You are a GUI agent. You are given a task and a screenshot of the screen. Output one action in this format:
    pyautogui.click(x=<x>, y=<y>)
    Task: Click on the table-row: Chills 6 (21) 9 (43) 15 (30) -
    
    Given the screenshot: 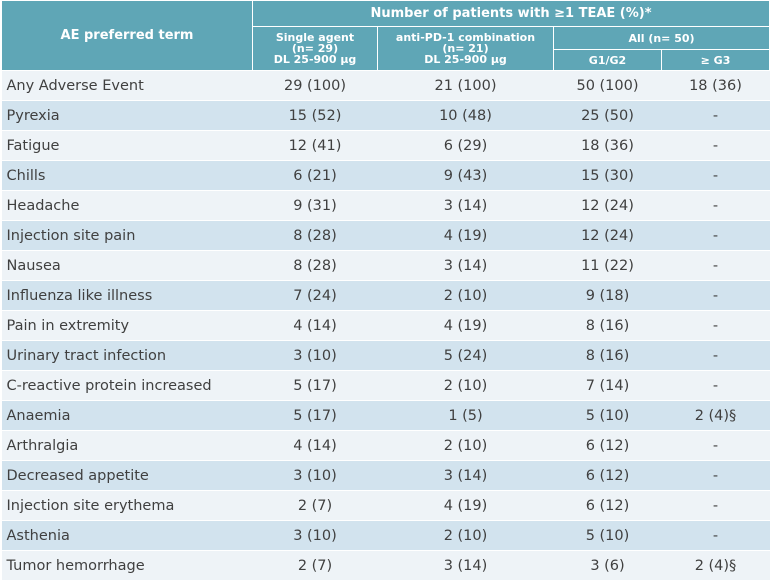 What is the action you would take?
    pyautogui.click(x=385, y=175)
    